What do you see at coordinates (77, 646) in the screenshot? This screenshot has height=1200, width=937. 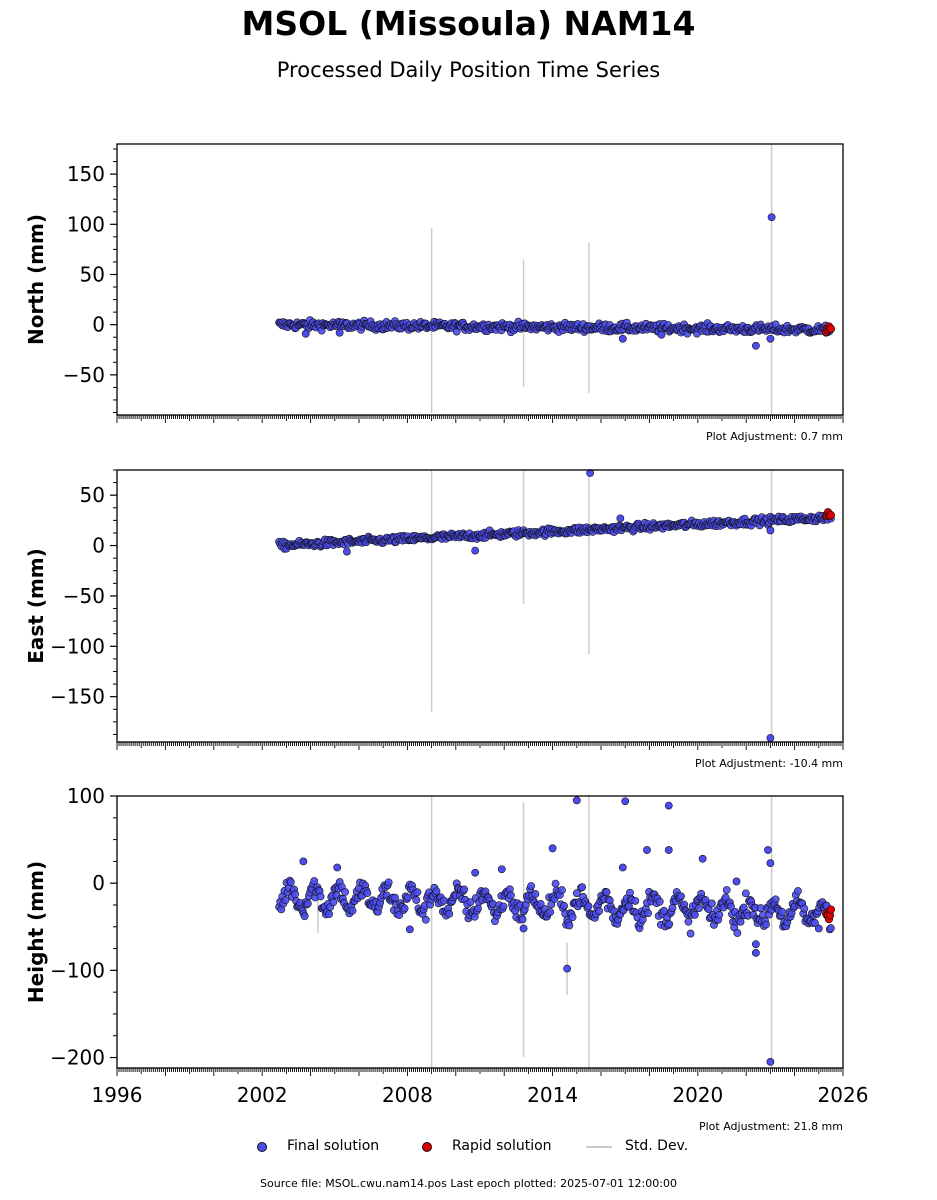 I see `y-tick-label: −100` at bounding box center [77, 646].